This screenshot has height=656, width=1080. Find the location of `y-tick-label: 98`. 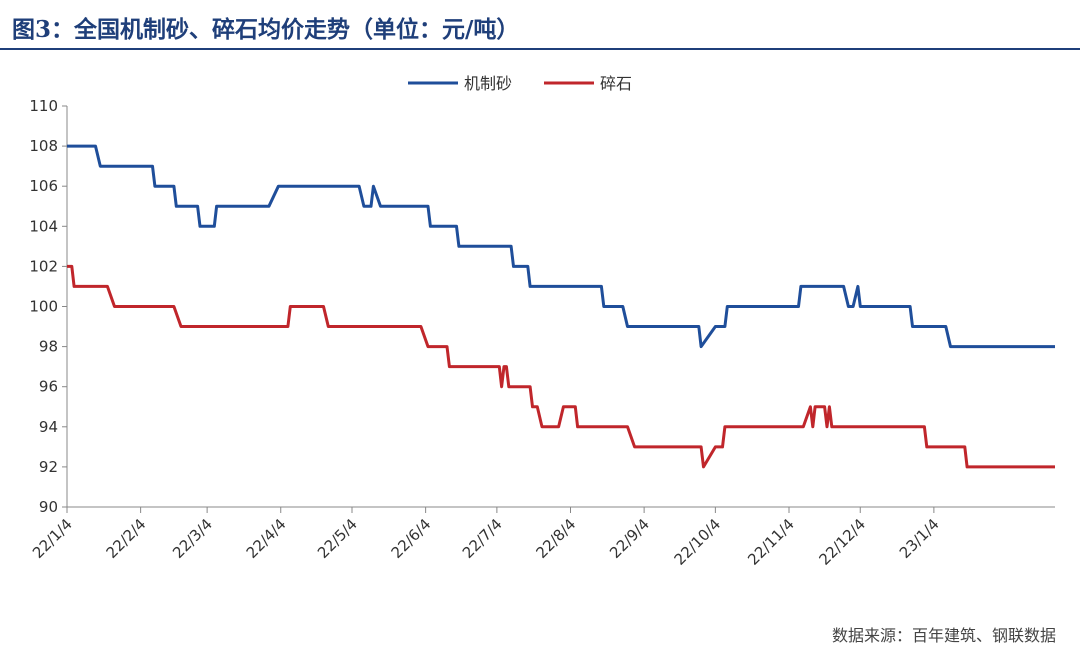

y-tick-label: 98 is located at coordinates (48, 347).